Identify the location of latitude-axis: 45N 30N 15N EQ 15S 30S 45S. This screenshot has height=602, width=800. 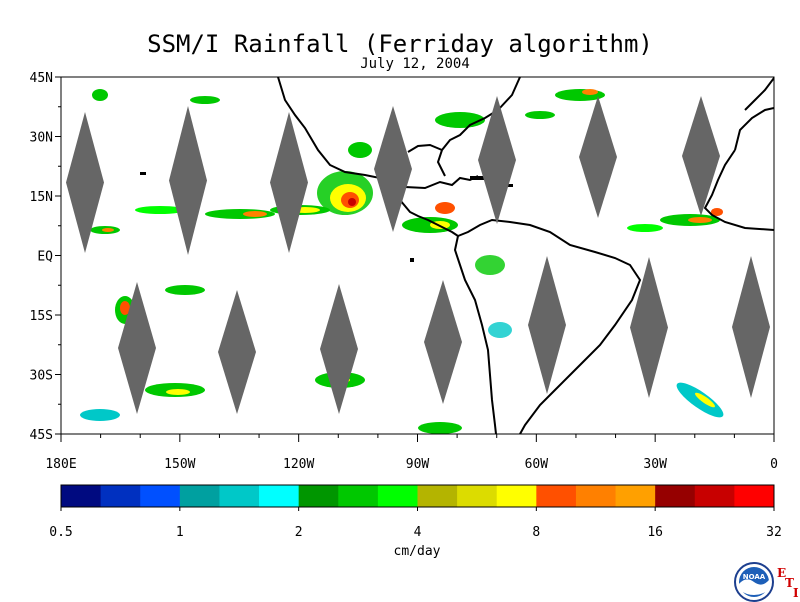
(45, 257).